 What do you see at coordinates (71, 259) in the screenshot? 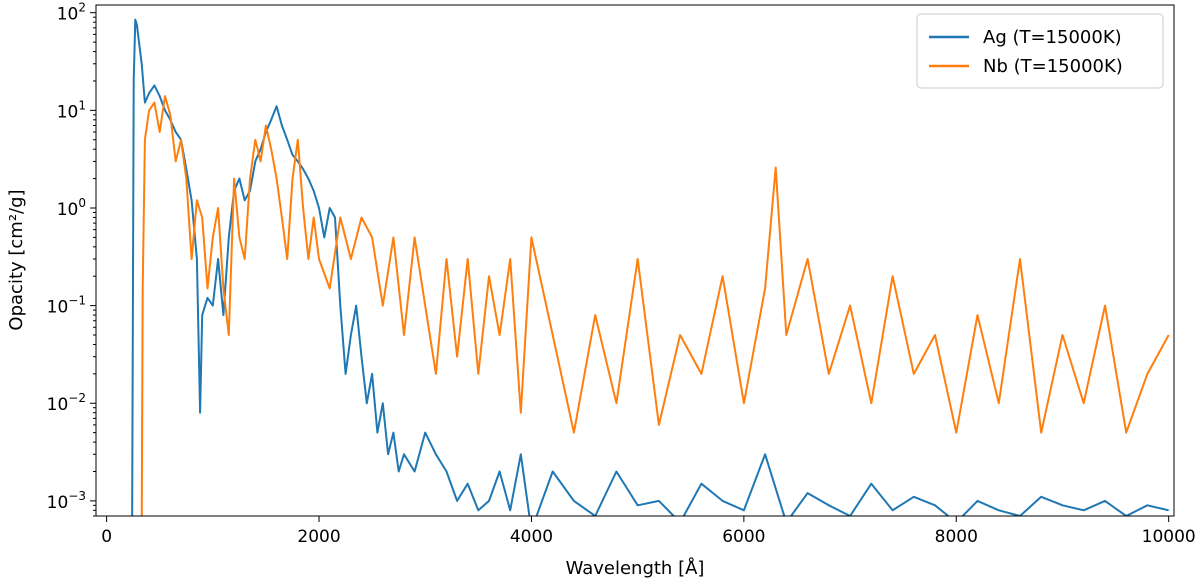
I see `y-axis: 10⁻³ 10⁻² 10⁻¹ 10⁰ 10¹ 10²` at bounding box center [71, 259].